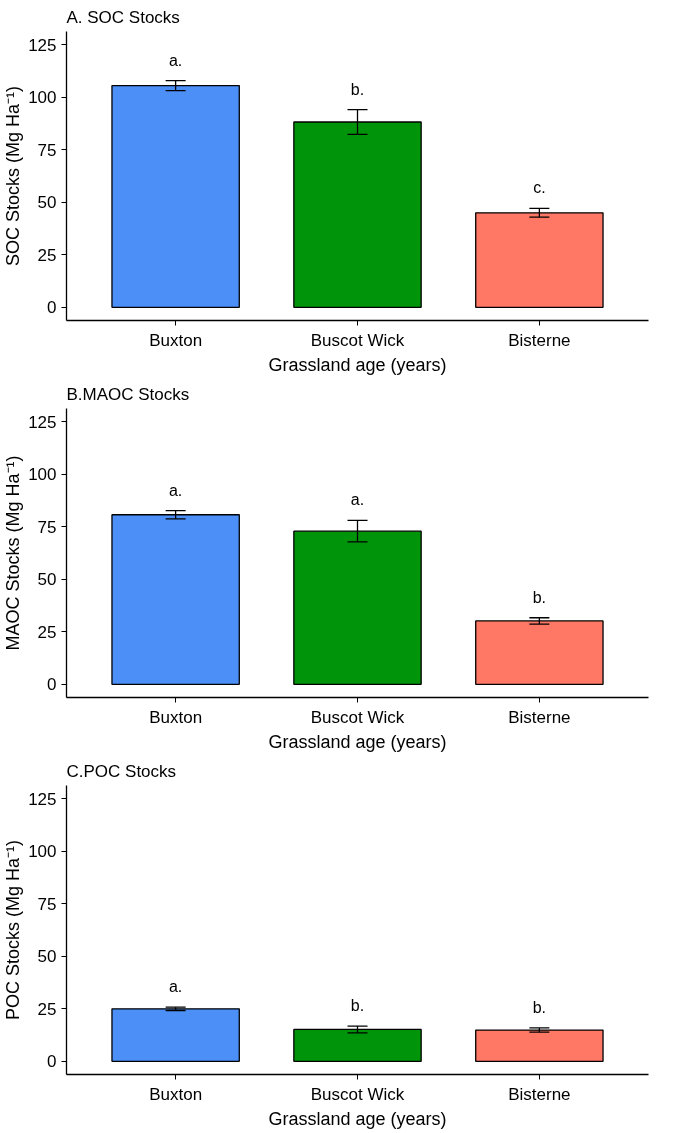 The image size is (678, 1133). I want to click on annotation: c., so click(539, 188).